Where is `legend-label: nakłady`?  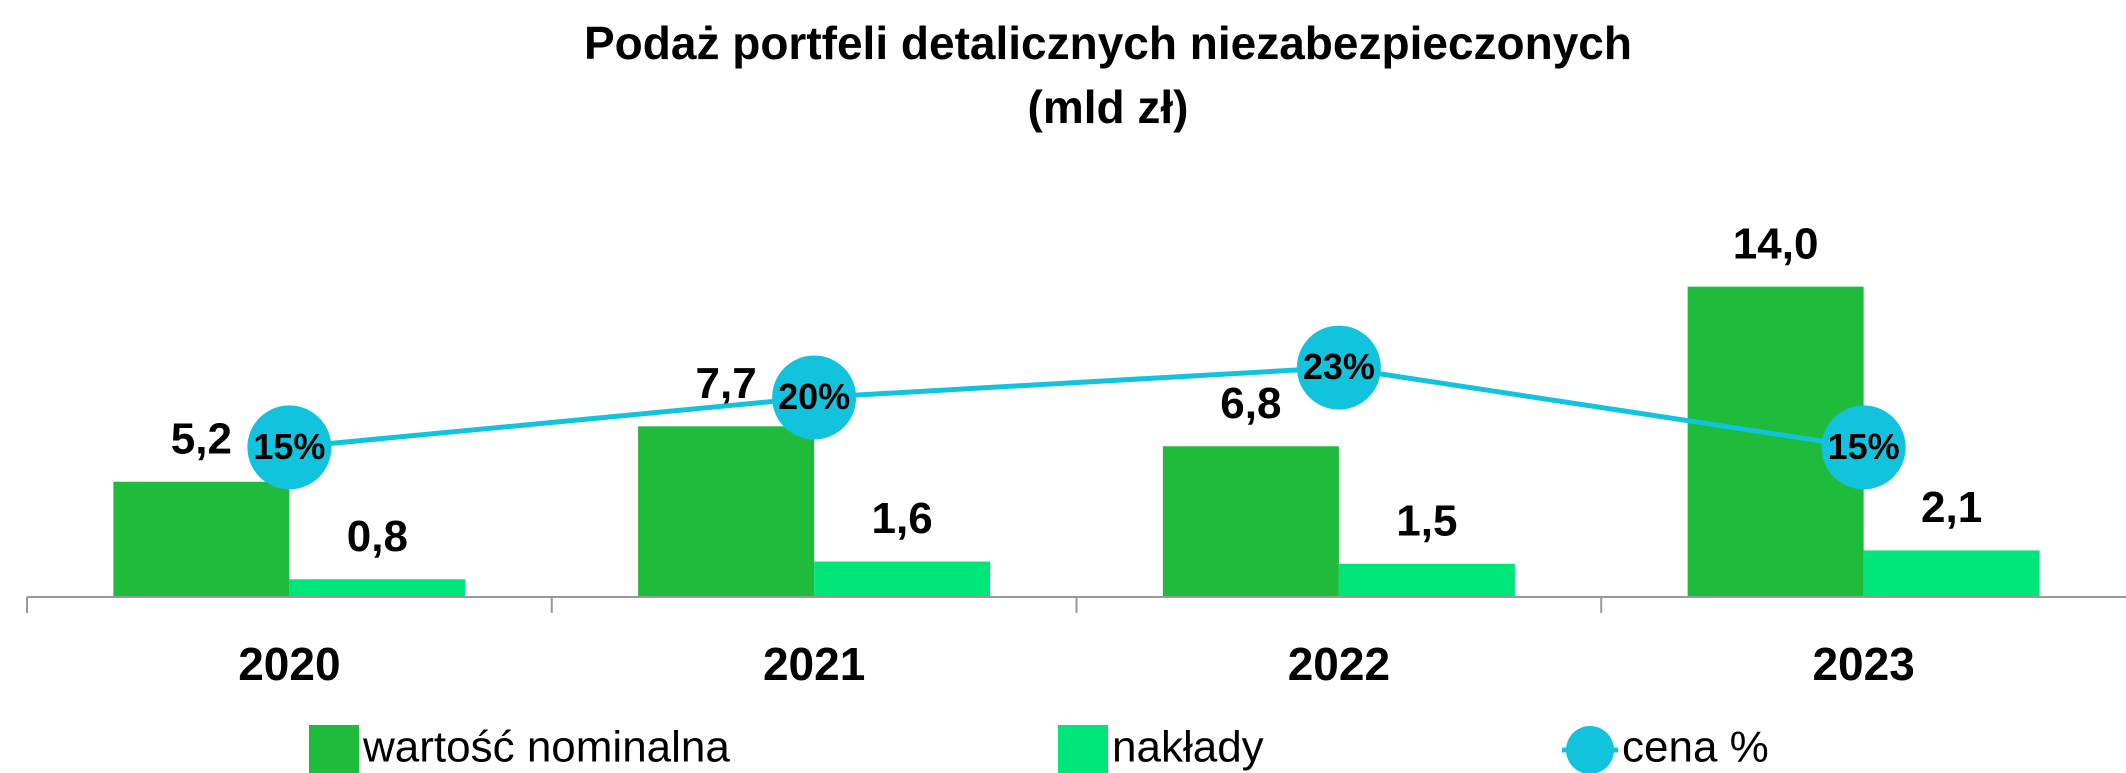
legend-label: nakłady is located at coordinates (1188, 747).